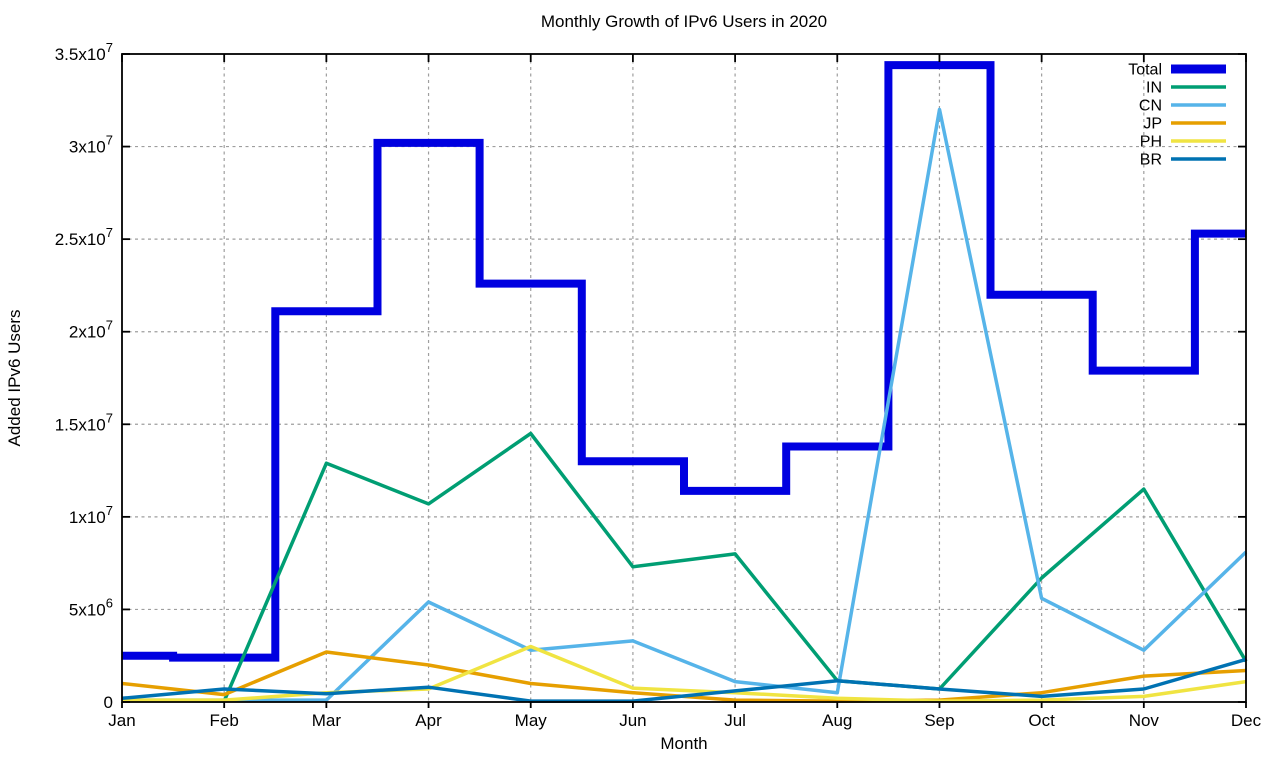 This screenshot has width=1280, height=765. What do you see at coordinates (684, 680) in the screenshot?
I see `series-line-BR` at bounding box center [684, 680].